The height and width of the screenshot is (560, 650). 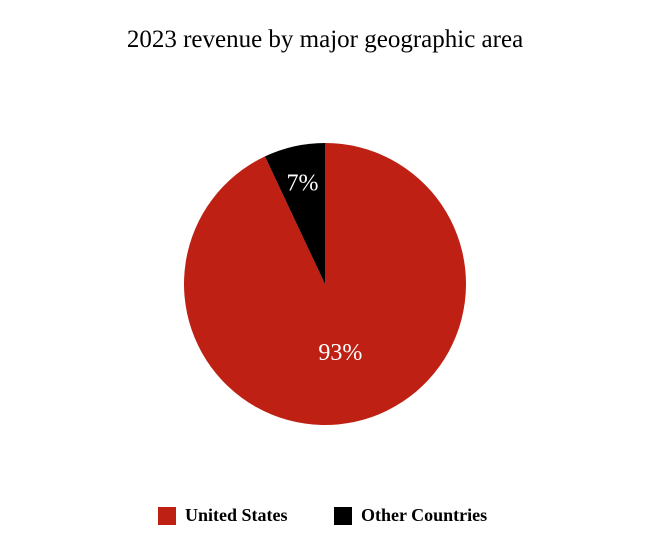 What do you see at coordinates (294, 213) in the screenshot?
I see `pie-slice-other-countries` at bounding box center [294, 213].